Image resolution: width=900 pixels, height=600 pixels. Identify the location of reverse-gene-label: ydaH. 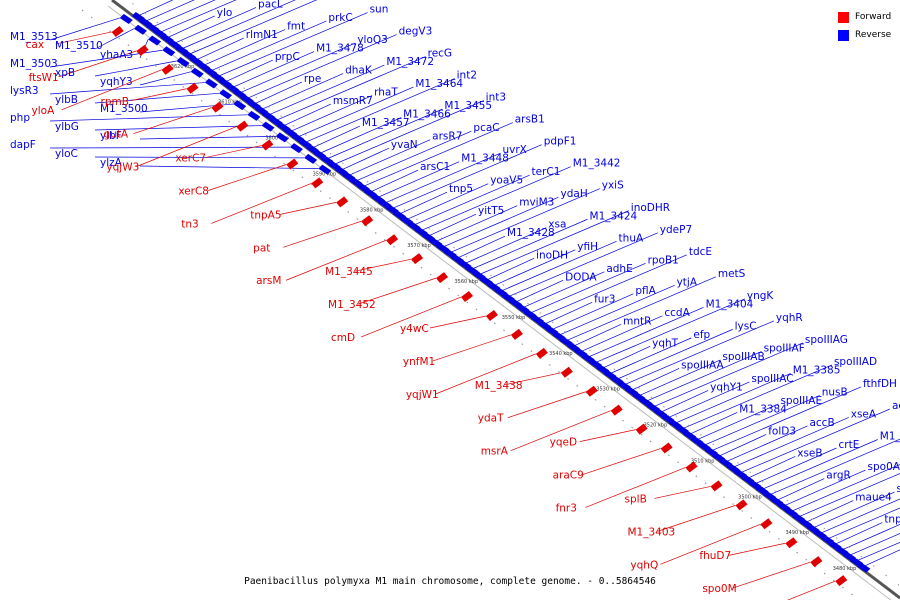
(574, 194).